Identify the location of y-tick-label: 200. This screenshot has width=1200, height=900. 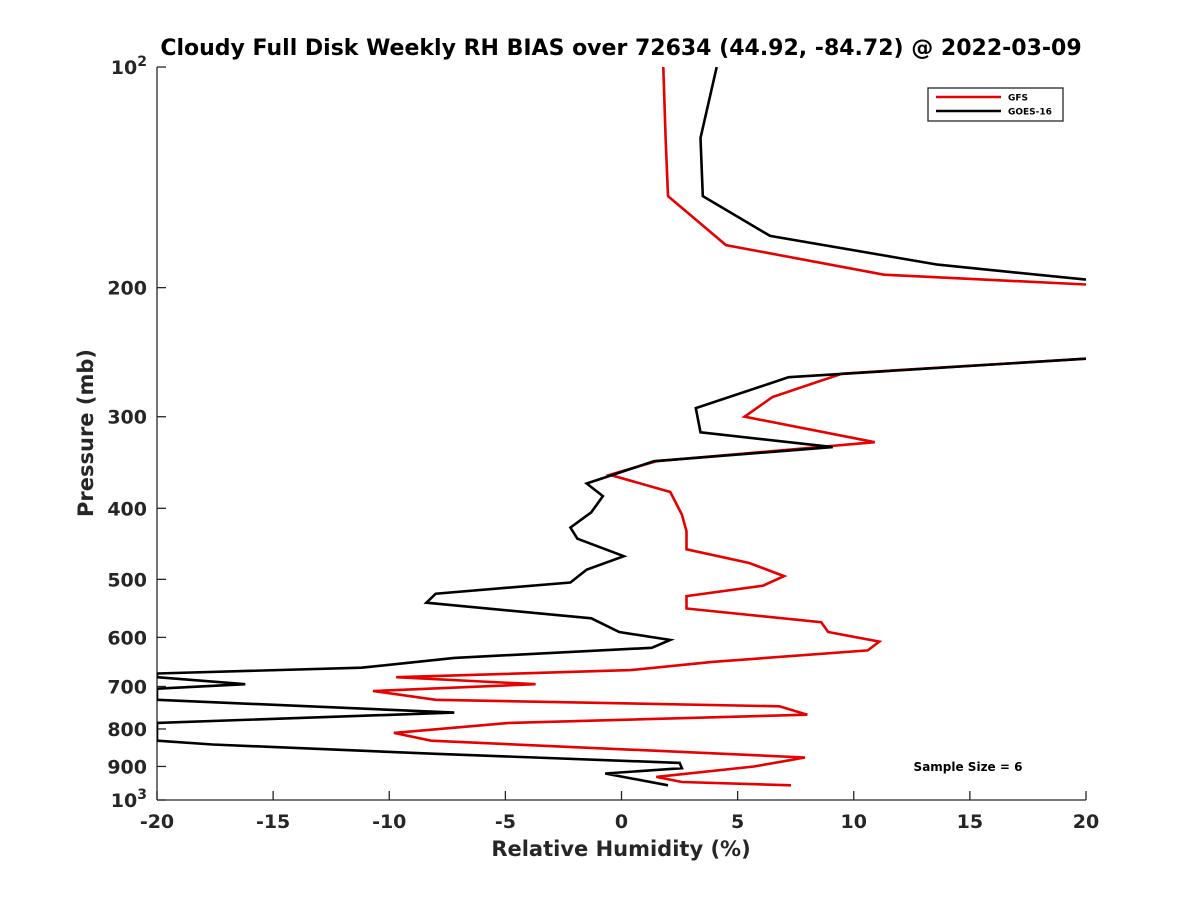
(127, 289).